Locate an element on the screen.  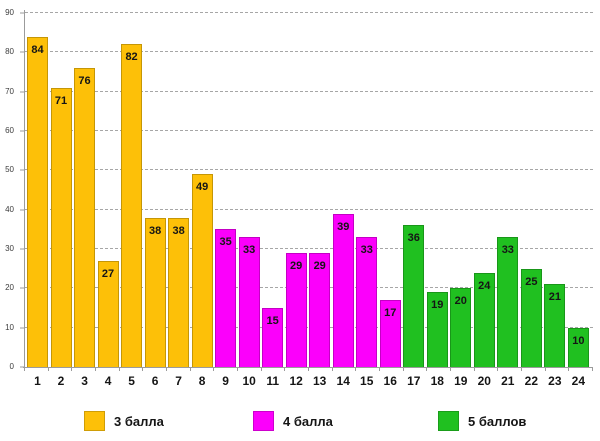
legend-swatch-orange is located at coordinates (94, 421).